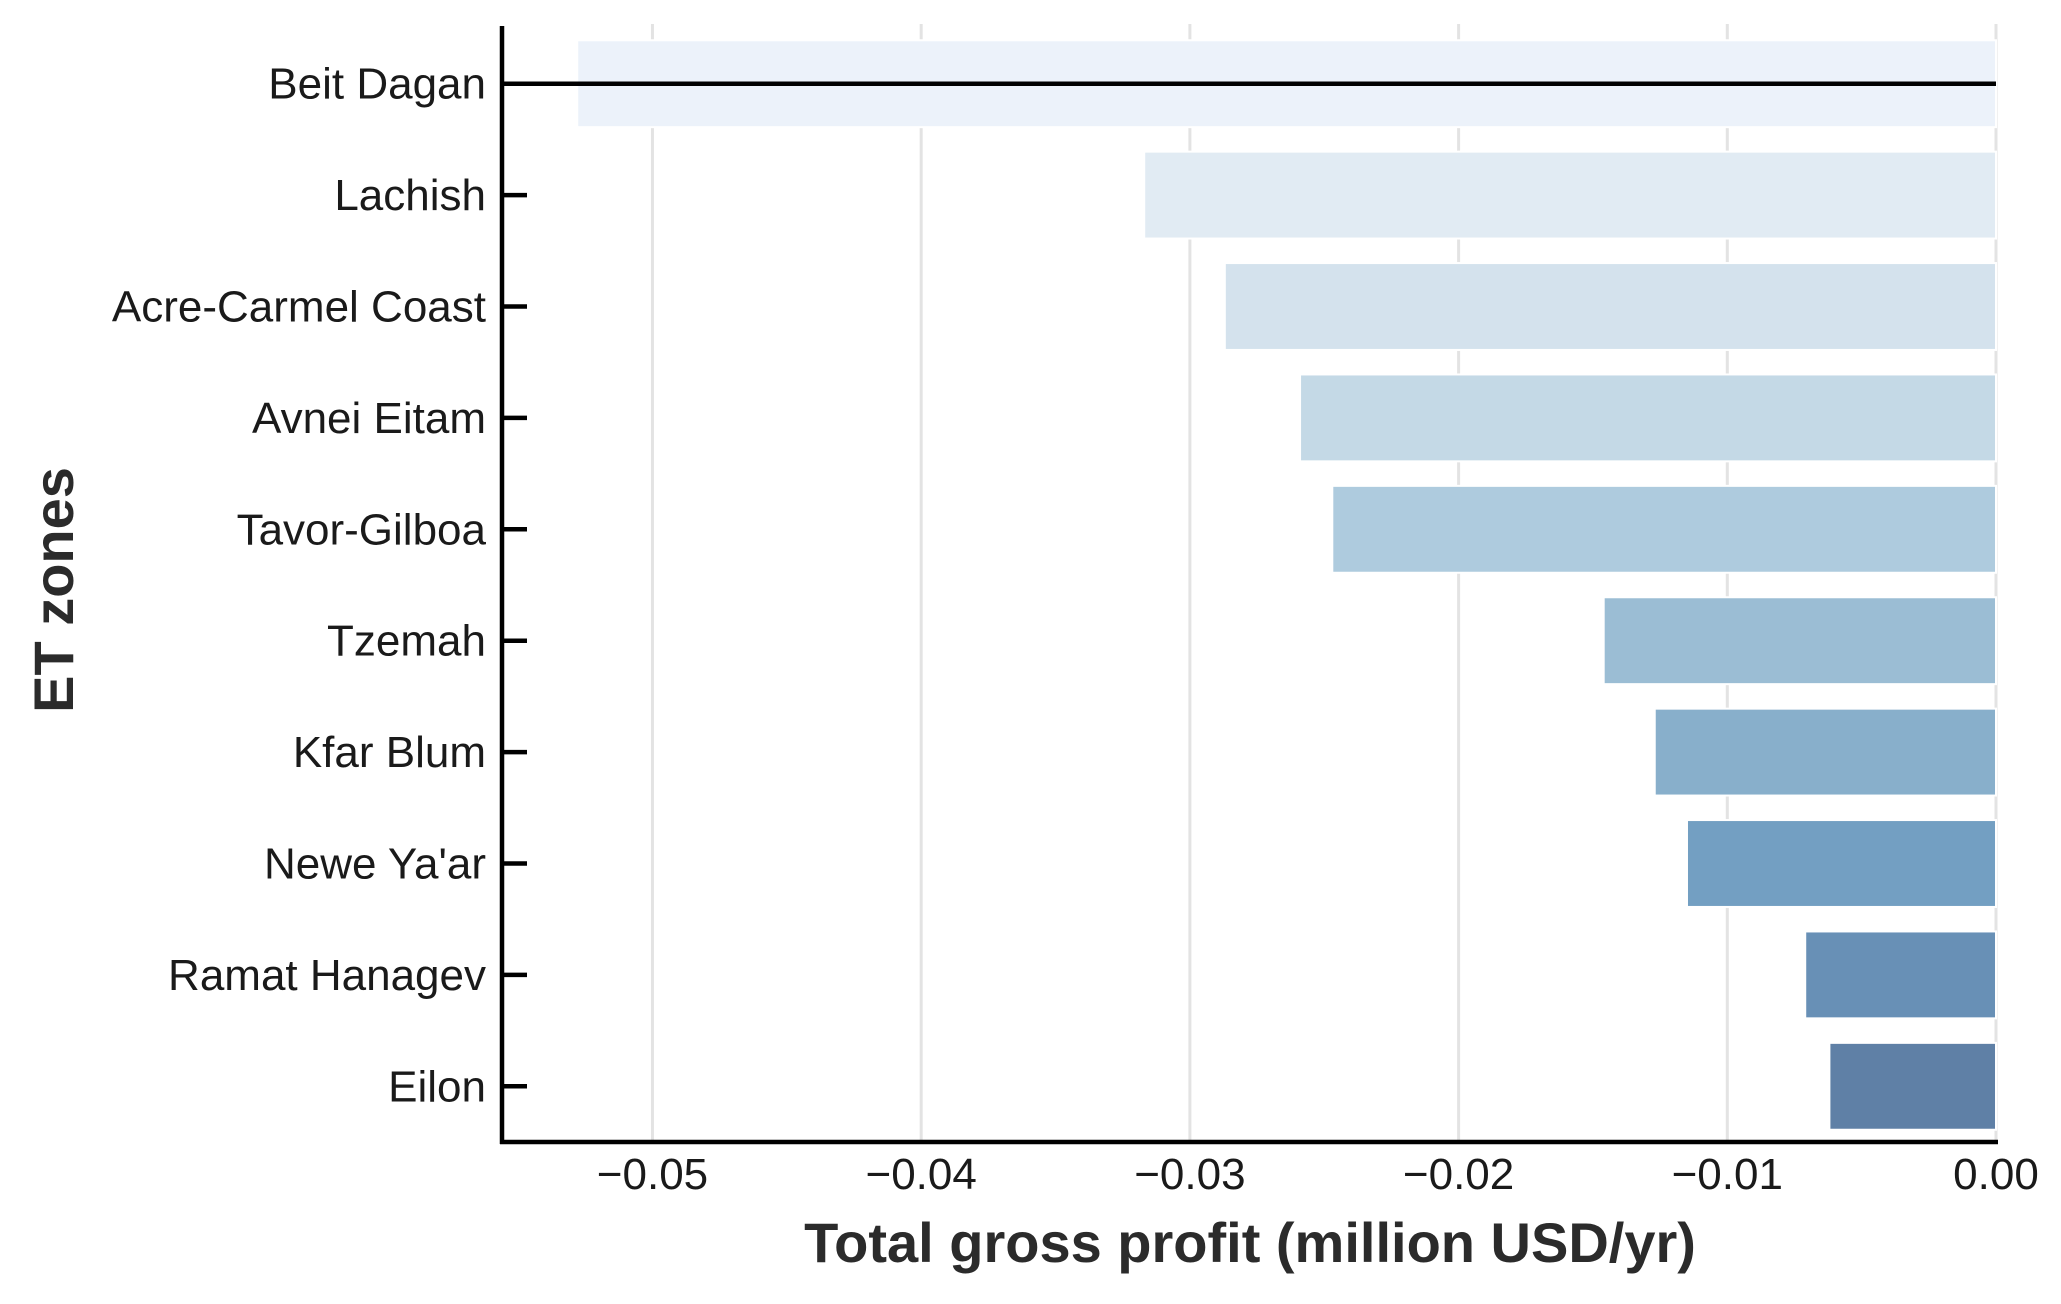 The height and width of the screenshot is (1304, 2061). Describe the element at coordinates (389, 752) in the screenshot. I see `y-tick-label-6: Kfar Blum` at that location.